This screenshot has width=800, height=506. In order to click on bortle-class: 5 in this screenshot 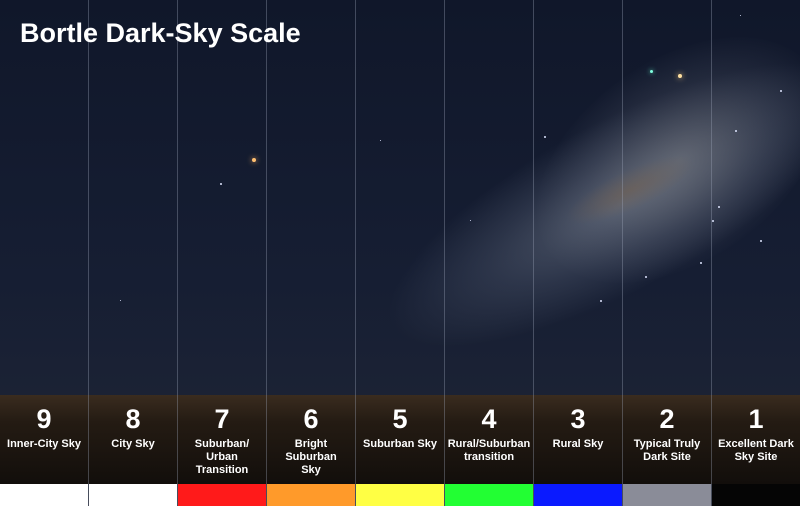, I will do `click(400, 419)`.